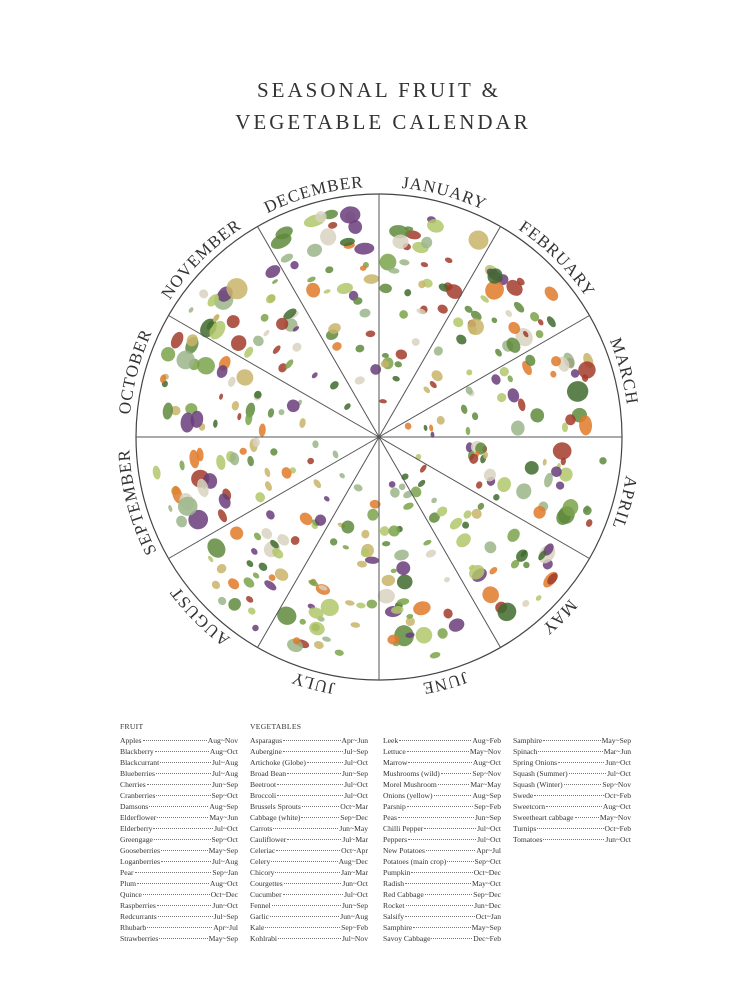 The image size is (750, 1000). I want to click on item-name: Lettuce, so click(394, 751).